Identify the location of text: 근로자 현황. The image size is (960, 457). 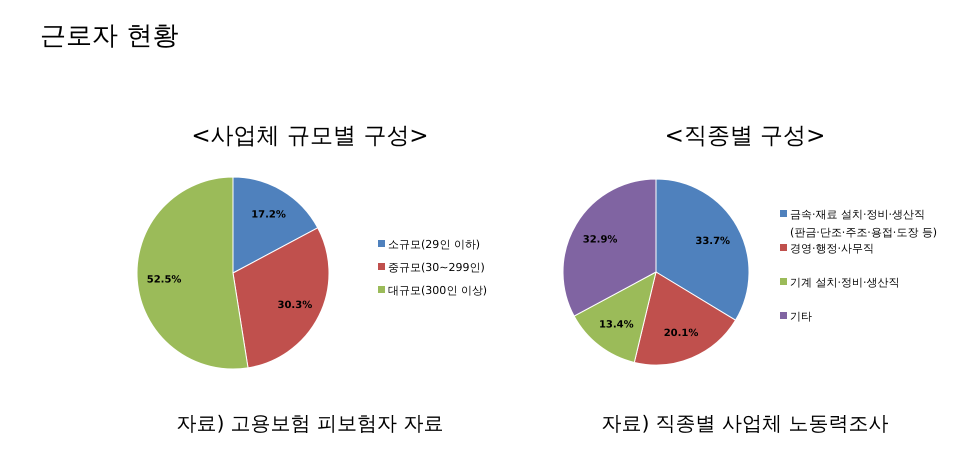
(109, 36).